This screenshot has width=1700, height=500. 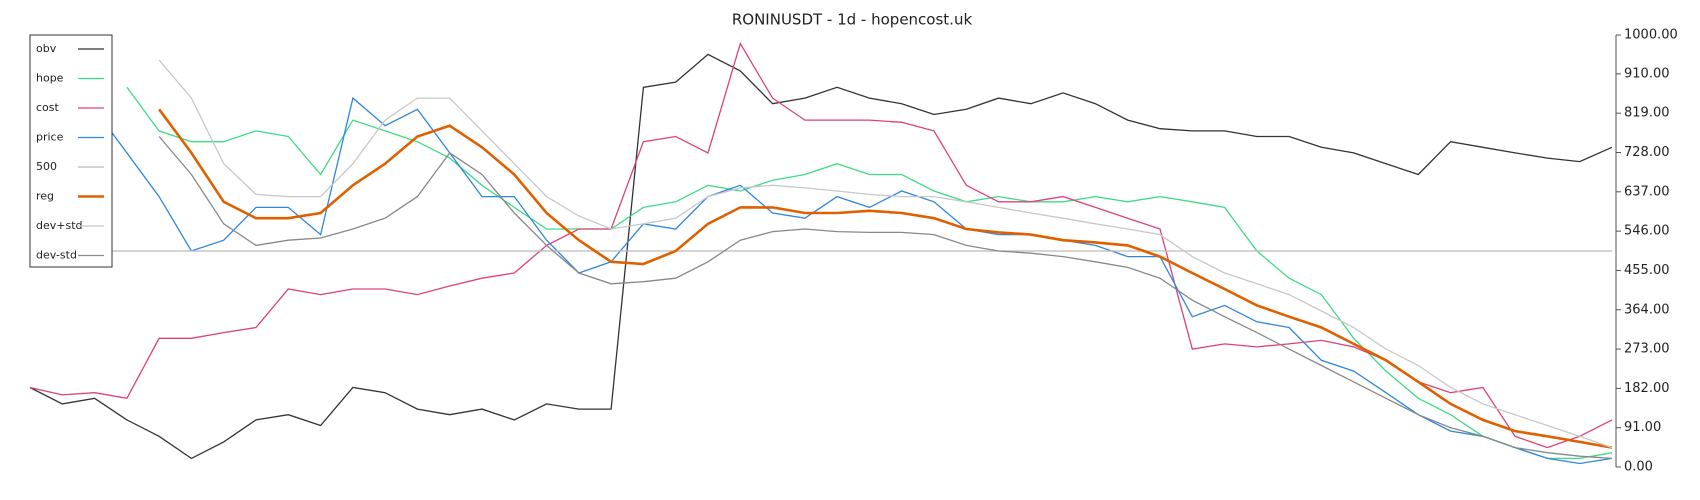 I want to click on legend-label: dev+std, so click(x=59, y=225).